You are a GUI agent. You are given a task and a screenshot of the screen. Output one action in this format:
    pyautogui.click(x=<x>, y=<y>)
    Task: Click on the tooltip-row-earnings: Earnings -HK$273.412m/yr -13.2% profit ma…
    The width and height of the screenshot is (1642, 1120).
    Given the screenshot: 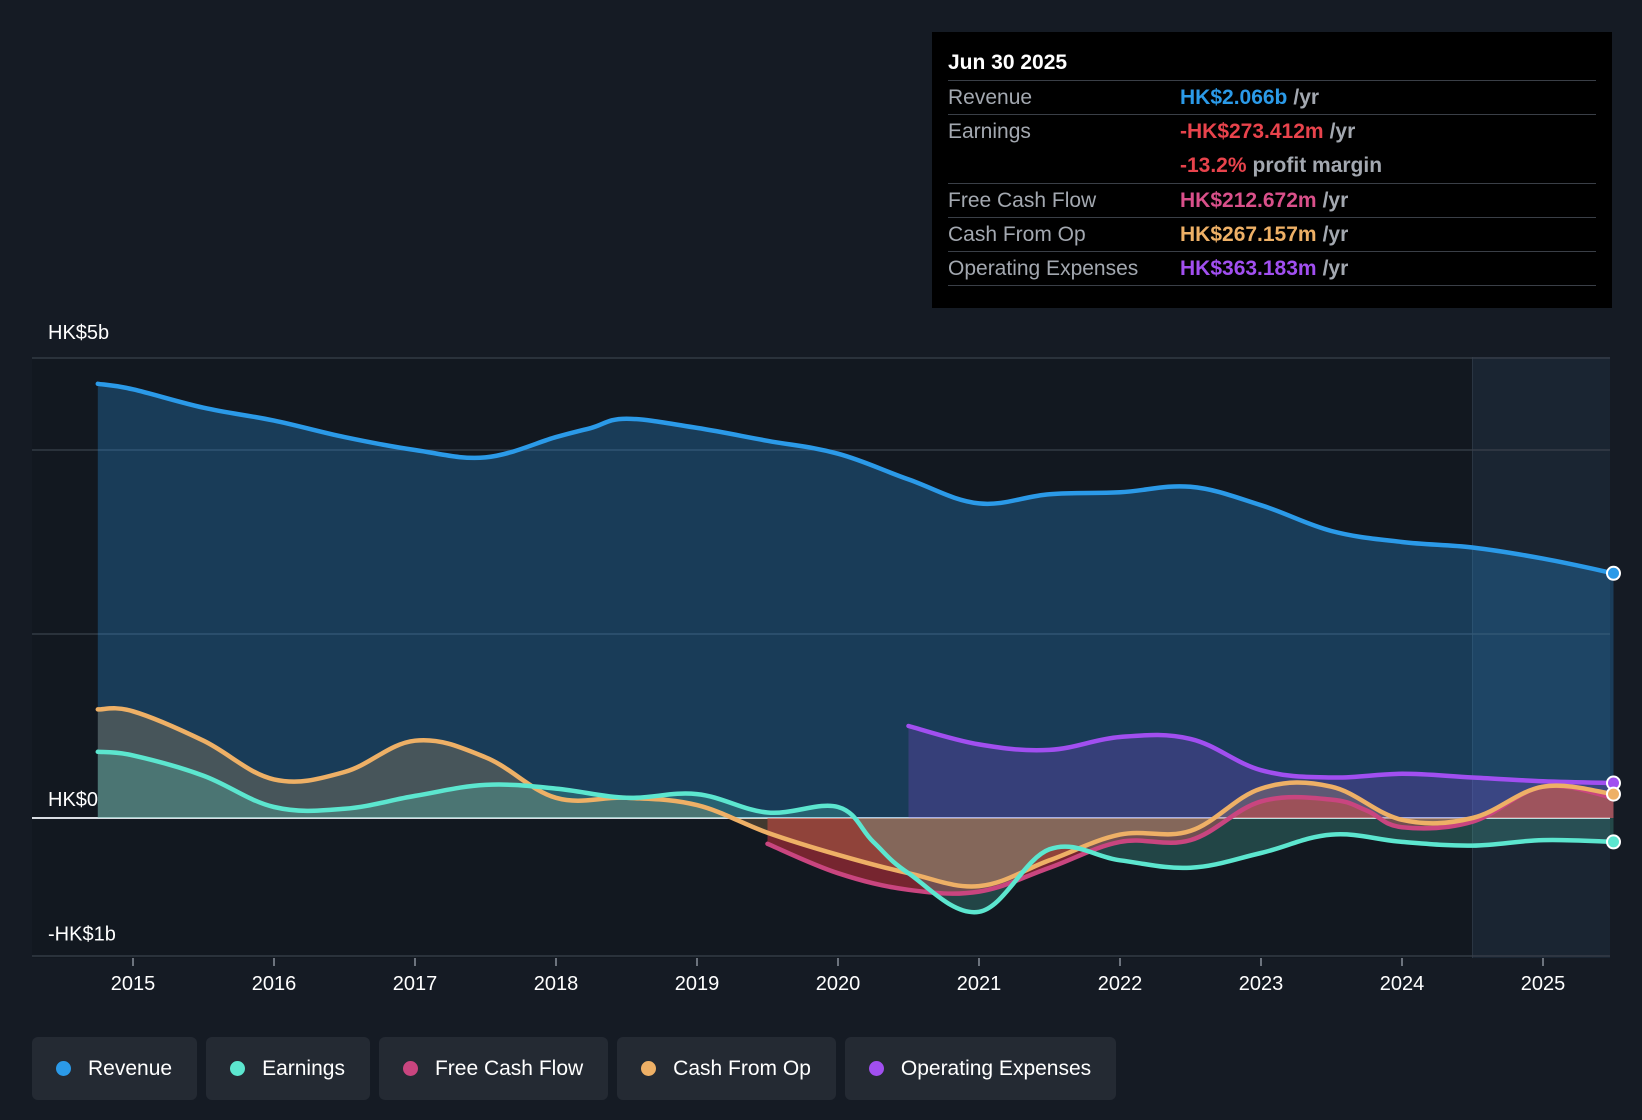 What is the action you would take?
    pyautogui.click(x=1272, y=149)
    